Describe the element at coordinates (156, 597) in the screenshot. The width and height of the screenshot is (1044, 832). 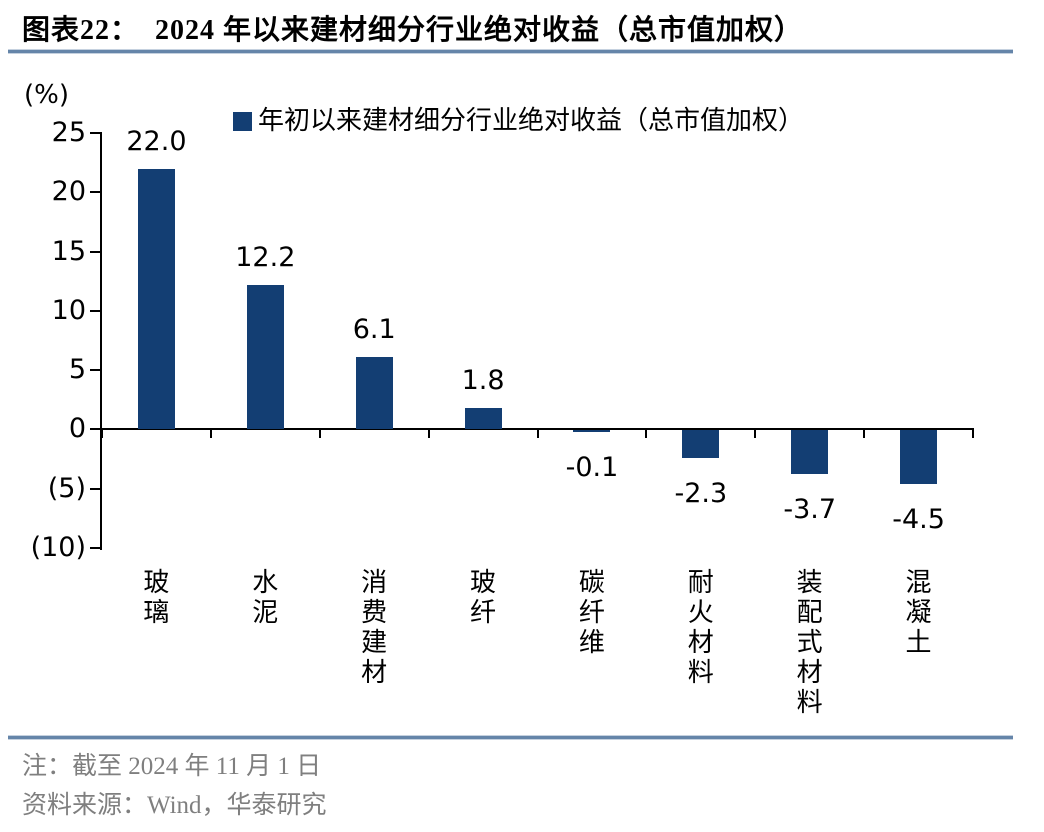
I see `x-category-label: 玻 璃` at that location.